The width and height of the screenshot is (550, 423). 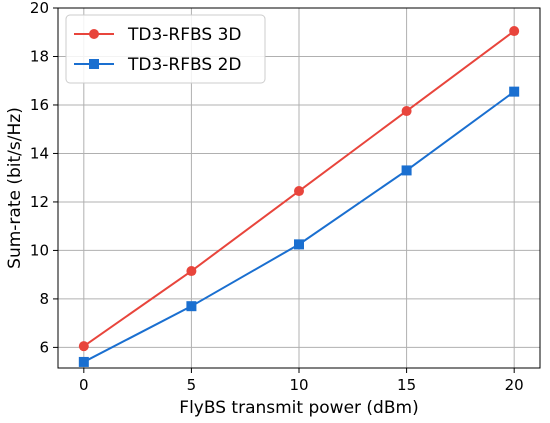 I want to click on y-tick-label: 8, so click(x=44, y=299).